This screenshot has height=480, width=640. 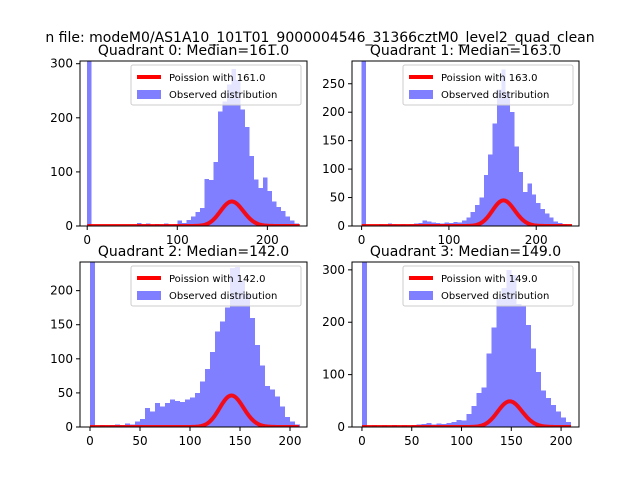 What do you see at coordinates (216, 286) in the screenshot?
I see `legend: Poission with 142.0 Observed distribution` at bounding box center [216, 286].